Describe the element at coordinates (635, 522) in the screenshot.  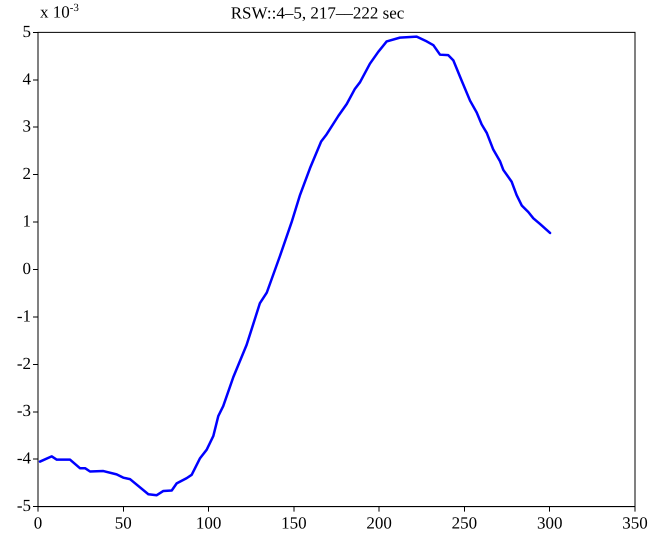
I see `x-tick-label: 350` at that location.